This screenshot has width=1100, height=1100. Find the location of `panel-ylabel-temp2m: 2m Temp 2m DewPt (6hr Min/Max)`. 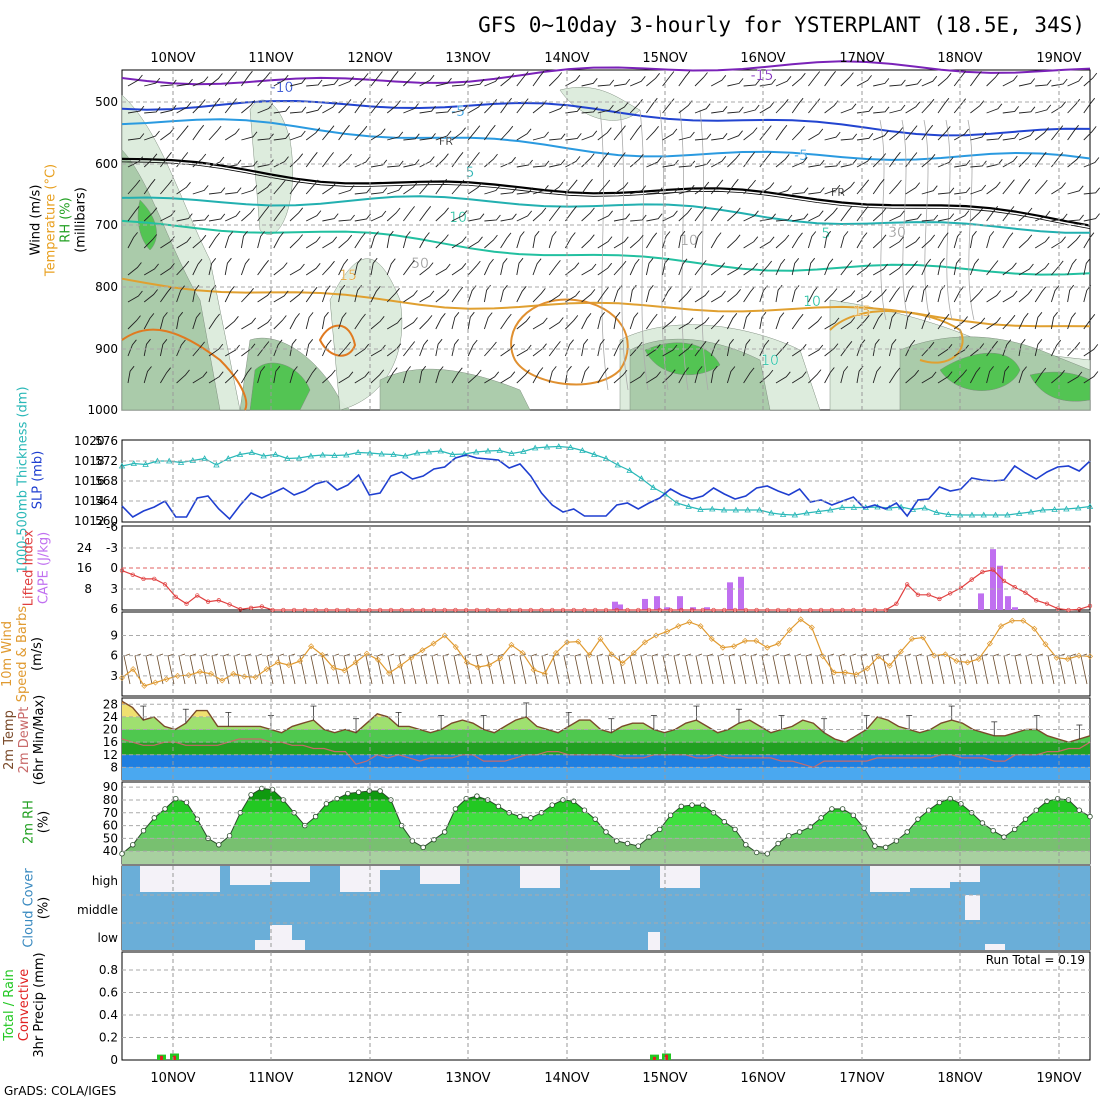

panel-ylabel-temp2m: 2m Temp 2m DewPt (6hr Min/Max) is located at coordinates (24, 740).